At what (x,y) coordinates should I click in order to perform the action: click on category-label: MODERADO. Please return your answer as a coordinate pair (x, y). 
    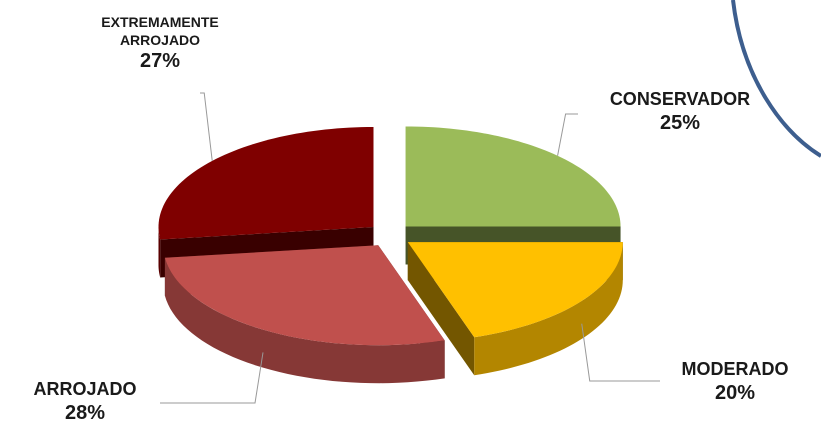
    Looking at the image, I should click on (735, 369).